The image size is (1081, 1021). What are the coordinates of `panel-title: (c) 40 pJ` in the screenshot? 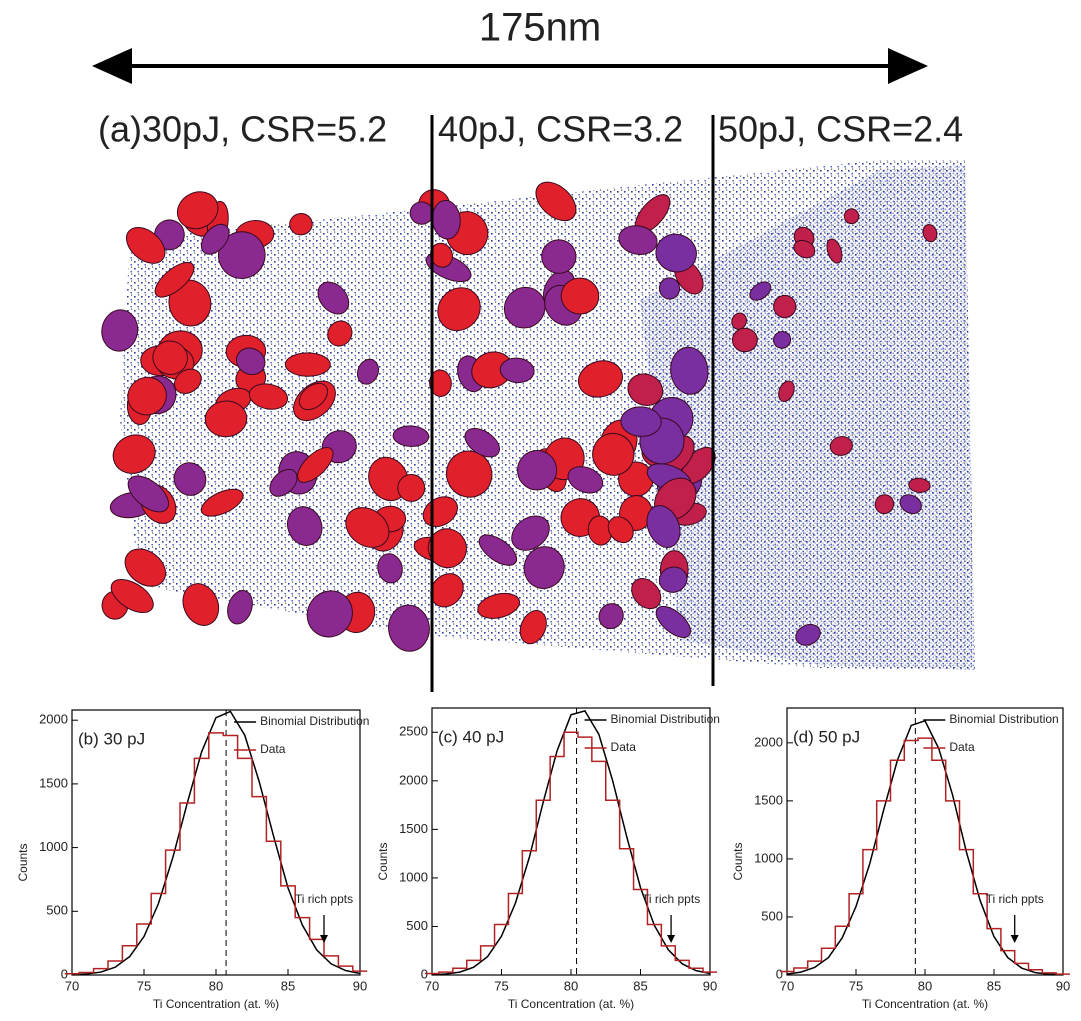 It's located at (471, 736).